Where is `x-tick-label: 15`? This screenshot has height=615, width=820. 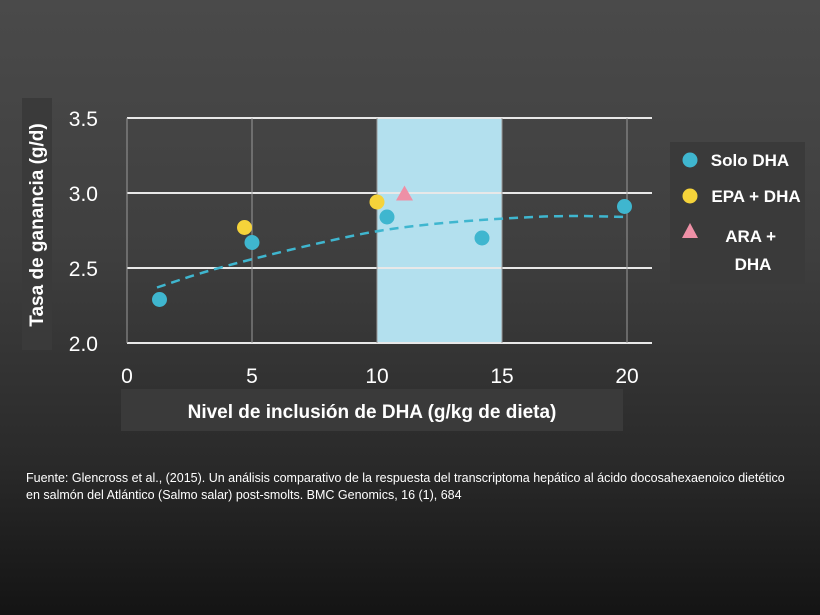 x-tick-label: 15 is located at coordinates (501, 376).